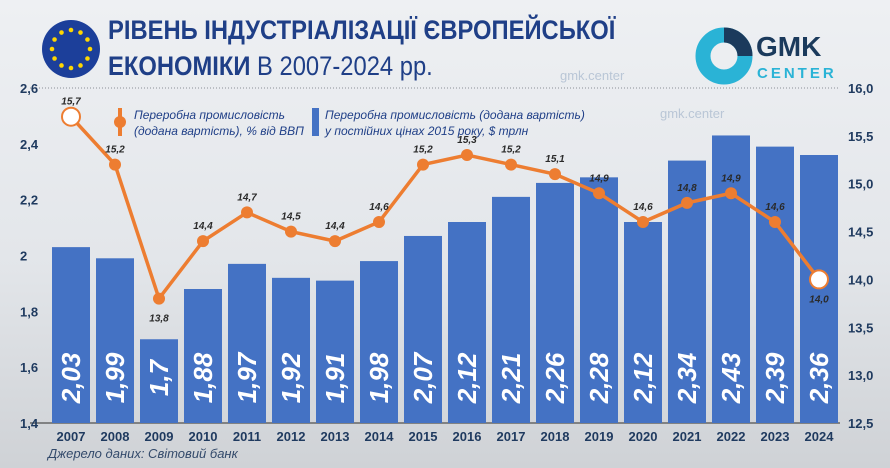  I want to click on line-value-label: 14,5, so click(291, 217).